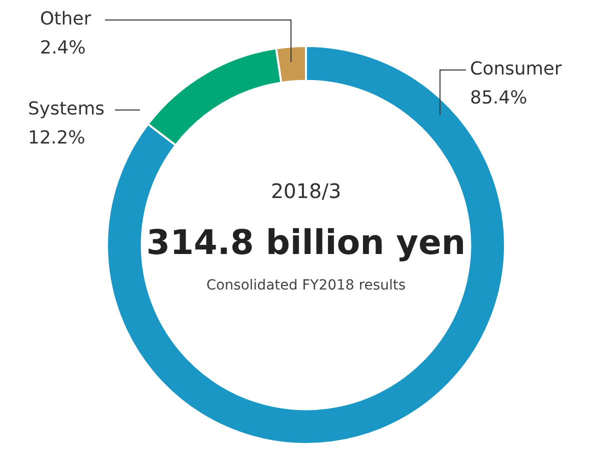 Image resolution: width=589 pixels, height=450 pixels. Describe the element at coordinates (306, 242) in the screenshot. I see `text: 314.8 billion yen` at that location.